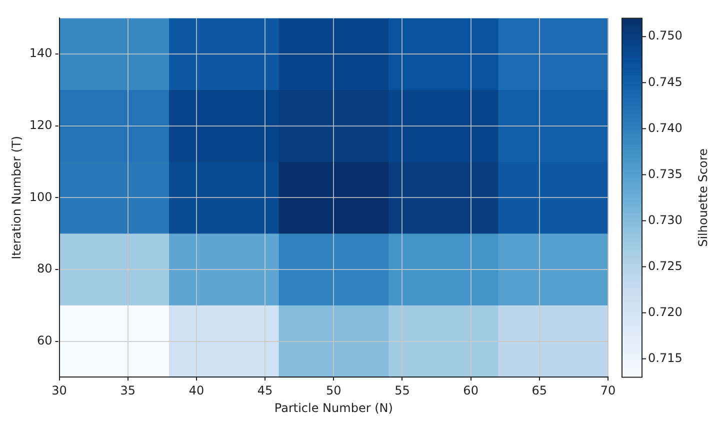 The image size is (716, 424). I want to click on color-bar-label: 0.725, so click(665, 265).